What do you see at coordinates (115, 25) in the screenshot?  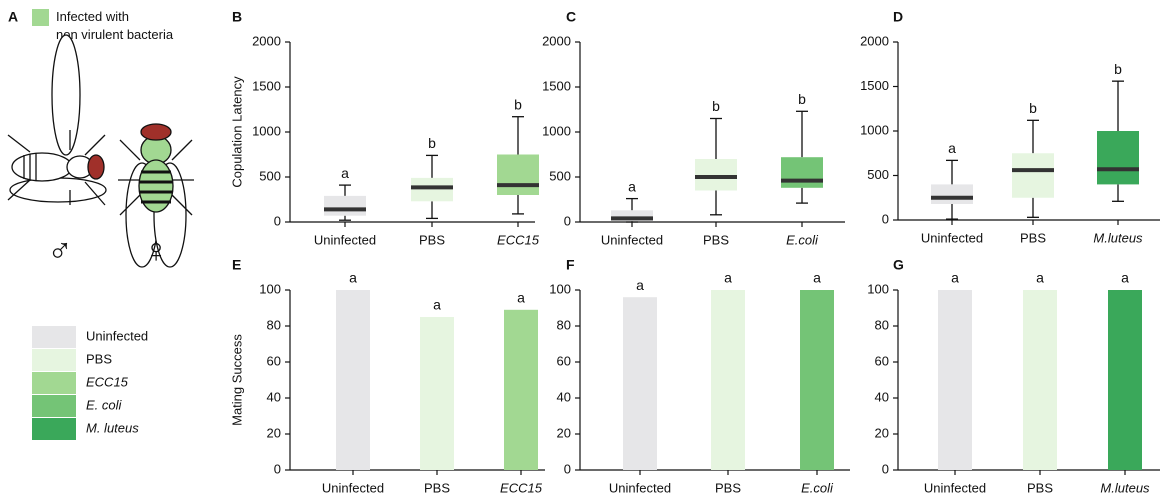 I see `note: Infected with non virulent bacteria` at bounding box center [115, 25].